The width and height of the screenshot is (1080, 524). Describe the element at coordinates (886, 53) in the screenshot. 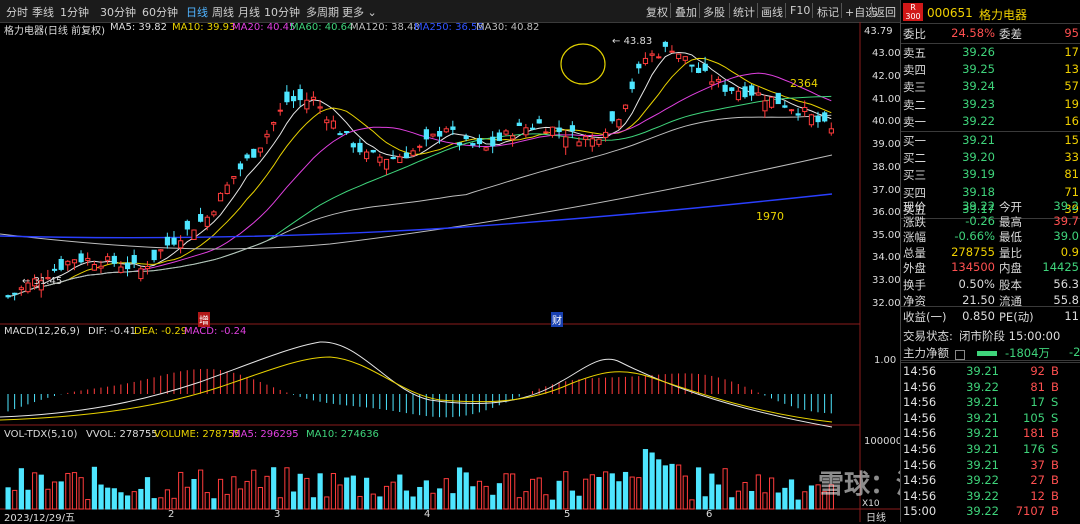

I see `price-tick: 43.00` at that location.